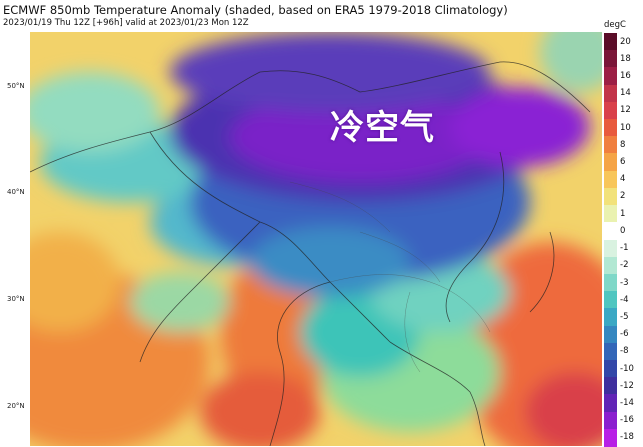 Image resolution: width=643 pixels, height=447 pixels. I want to click on lat-label-20n: 20°N, so click(16, 406).